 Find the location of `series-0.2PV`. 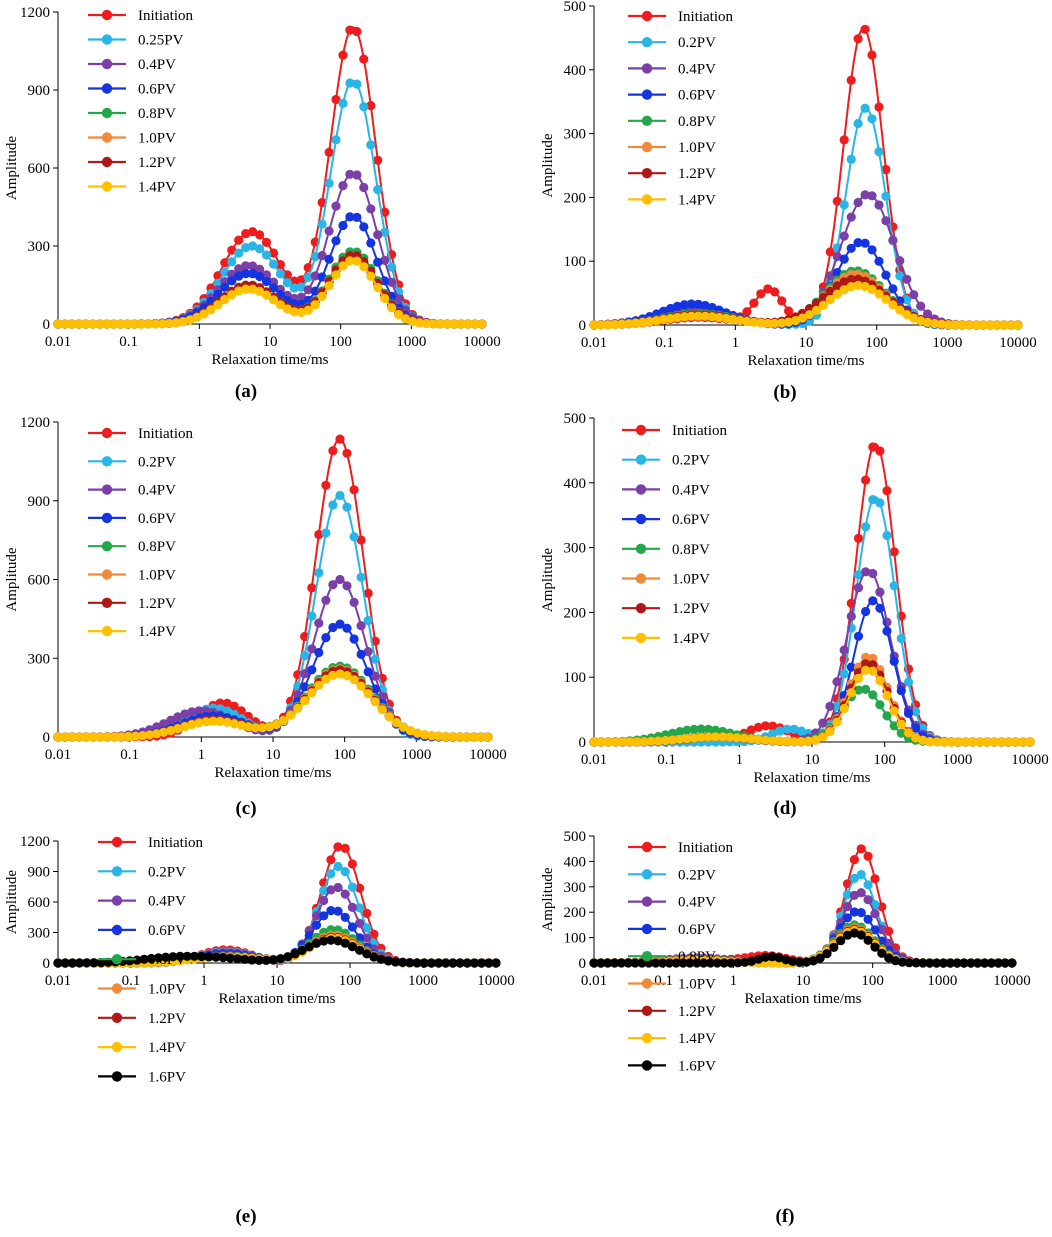

series-0.2PV is located at coordinates (812, 621).